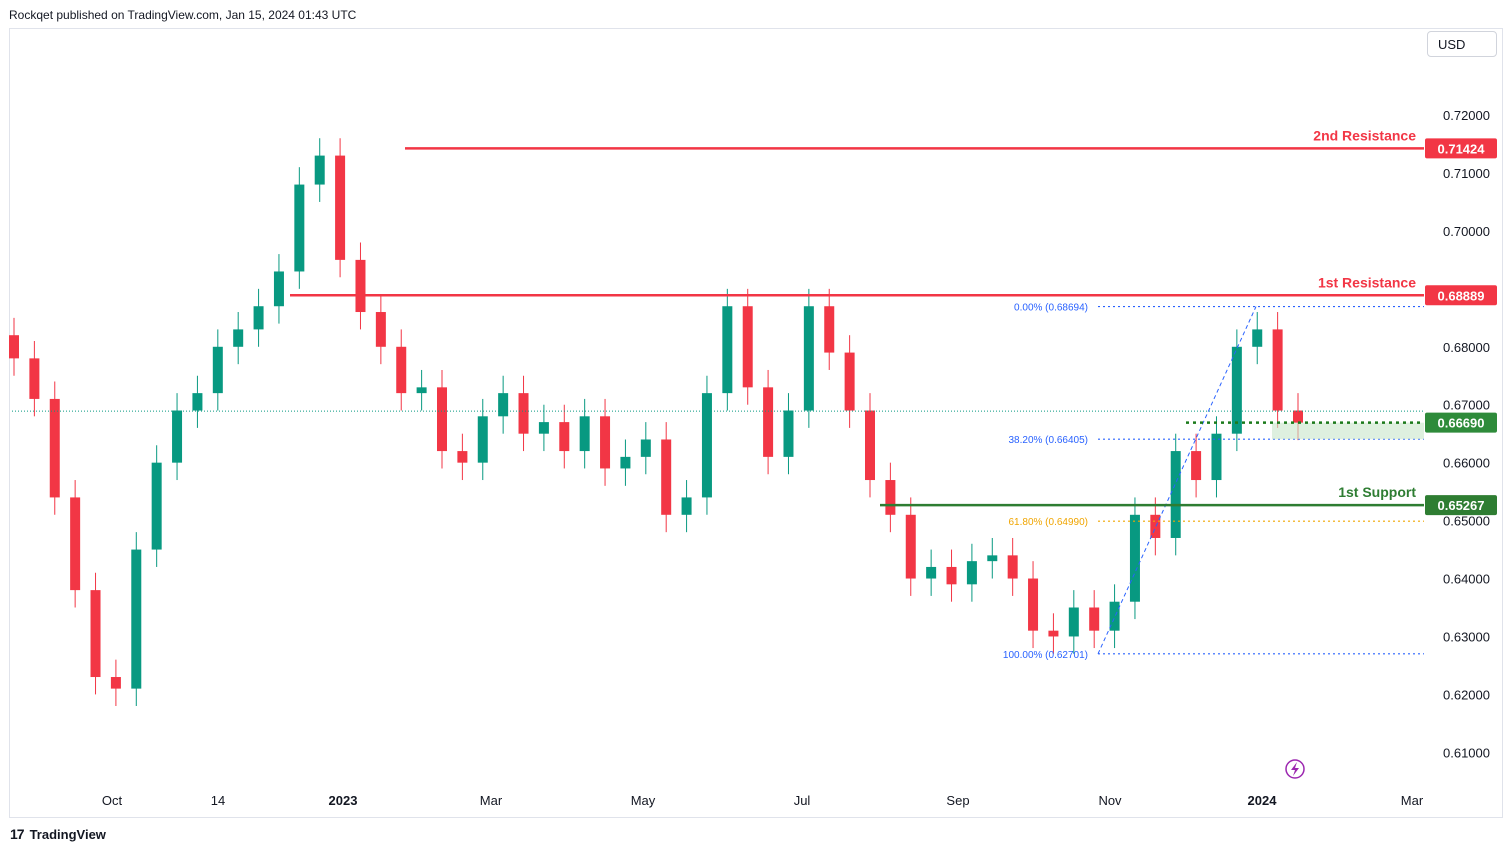 Image resolution: width=1512 pixels, height=853 pixels. Describe the element at coordinates (1466, 579) in the screenshot. I see `y-tick-label: 0.64000` at that location.